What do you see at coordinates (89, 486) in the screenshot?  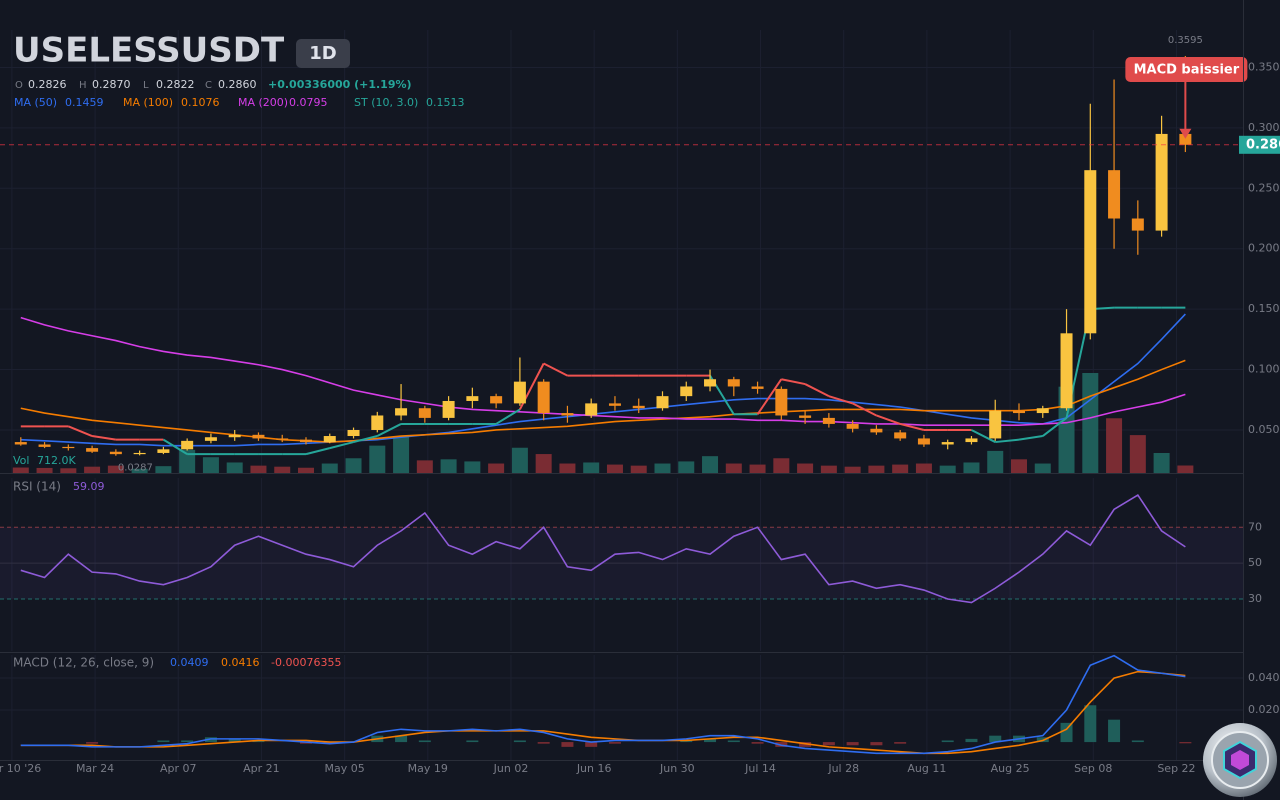 I see `pane-value: 59.09` at bounding box center [89, 486].